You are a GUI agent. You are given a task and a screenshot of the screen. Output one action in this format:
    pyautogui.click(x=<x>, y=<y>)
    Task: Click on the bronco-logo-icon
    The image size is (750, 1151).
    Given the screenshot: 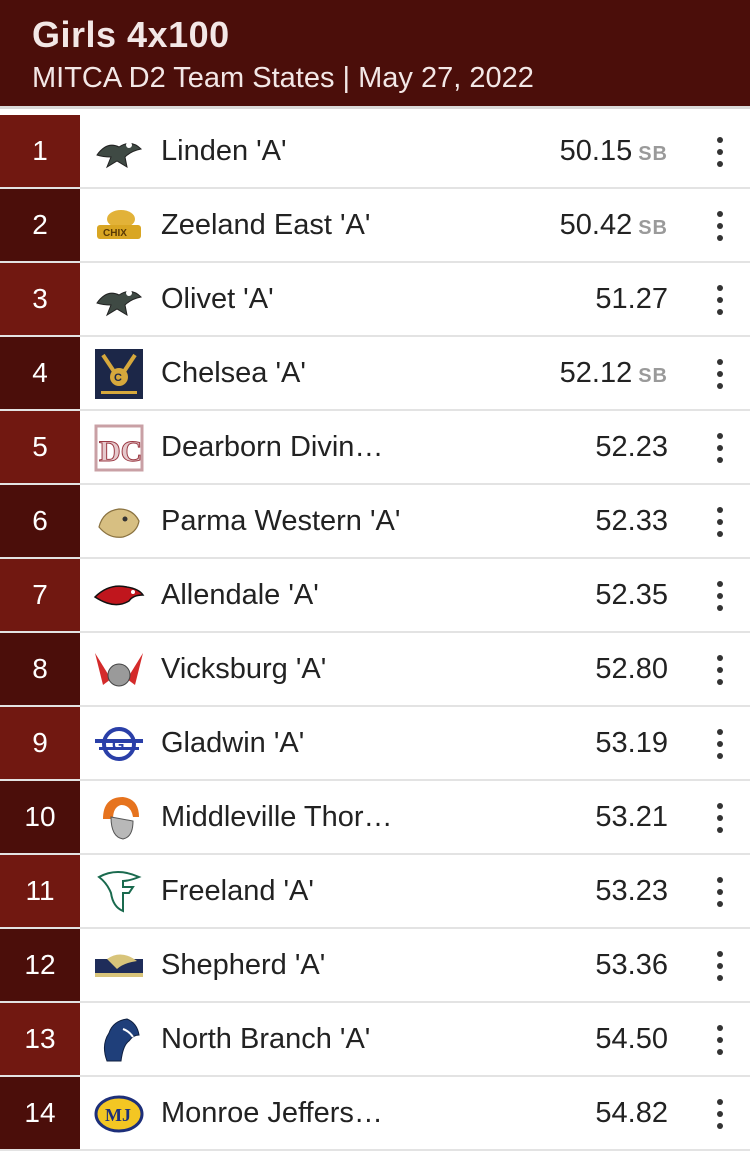 What is the action you would take?
    pyautogui.click(x=119, y=1040)
    